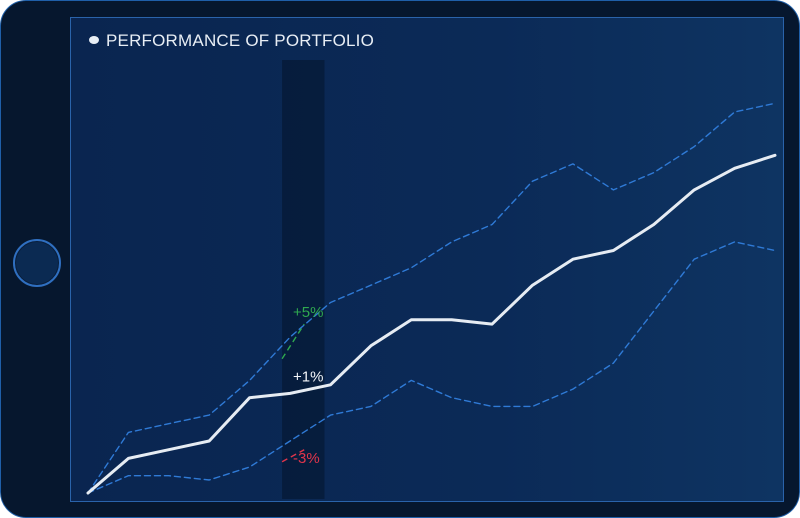 This screenshot has height=518, width=800. I want to click on home-button, so click(37, 263).